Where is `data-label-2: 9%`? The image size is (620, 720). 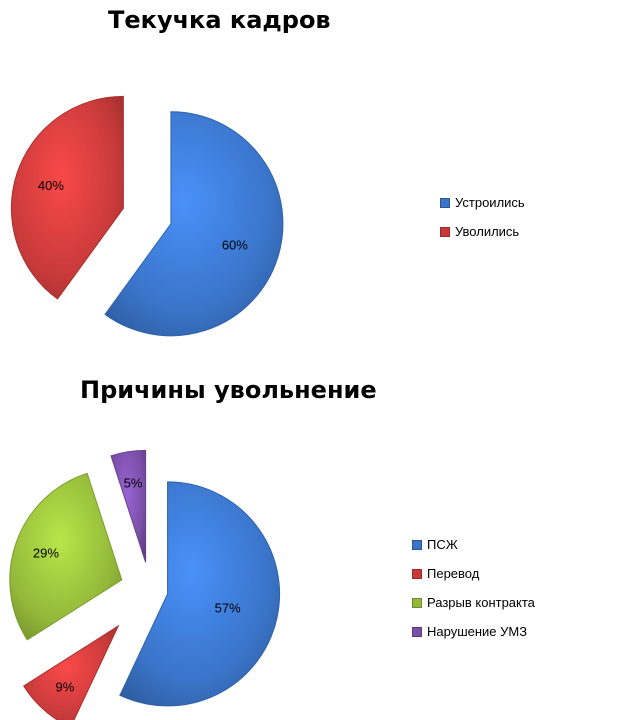 data-label-2: 9% is located at coordinates (65, 686).